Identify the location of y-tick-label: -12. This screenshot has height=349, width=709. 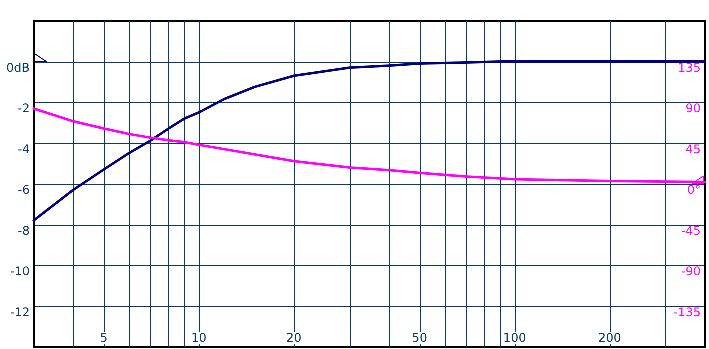
(20, 312).